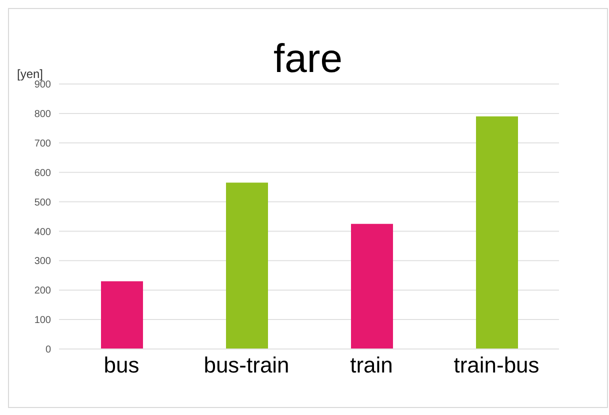 The height and width of the screenshot is (415, 609). I want to click on chart-title: fare, so click(308, 59).